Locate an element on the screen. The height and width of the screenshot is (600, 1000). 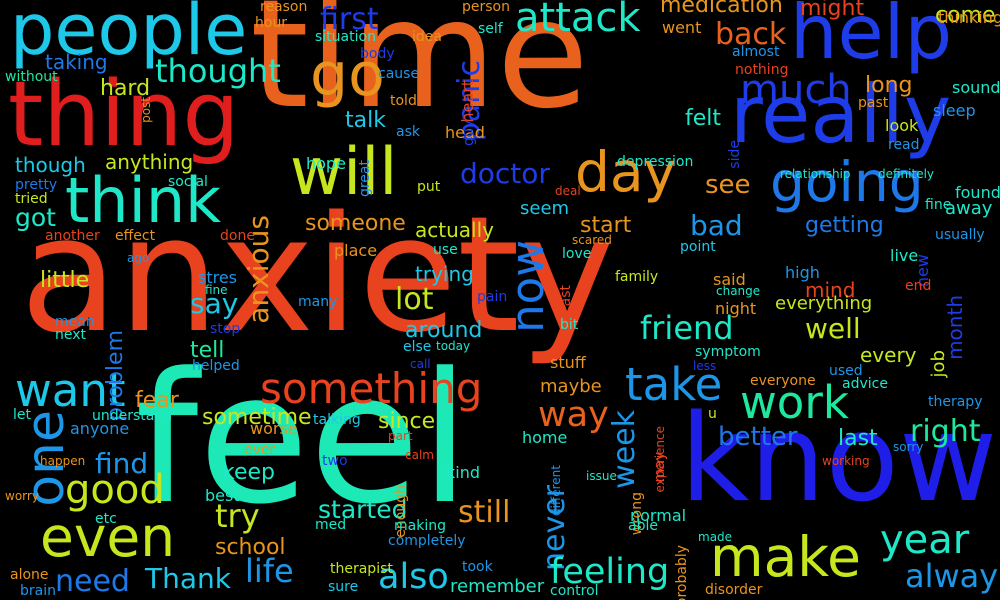
cloud-word: therapist is located at coordinates (361, 569).